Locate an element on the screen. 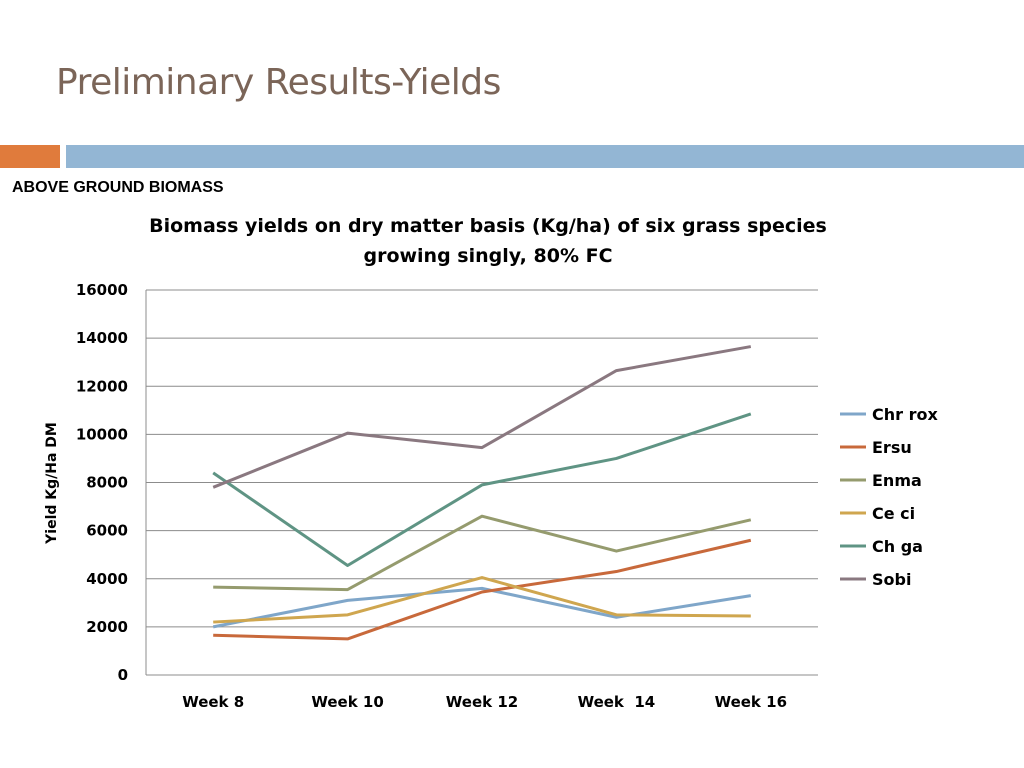 This screenshot has width=1024, height=768. legend-label: Chr rox is located at coordinates (905, 414).